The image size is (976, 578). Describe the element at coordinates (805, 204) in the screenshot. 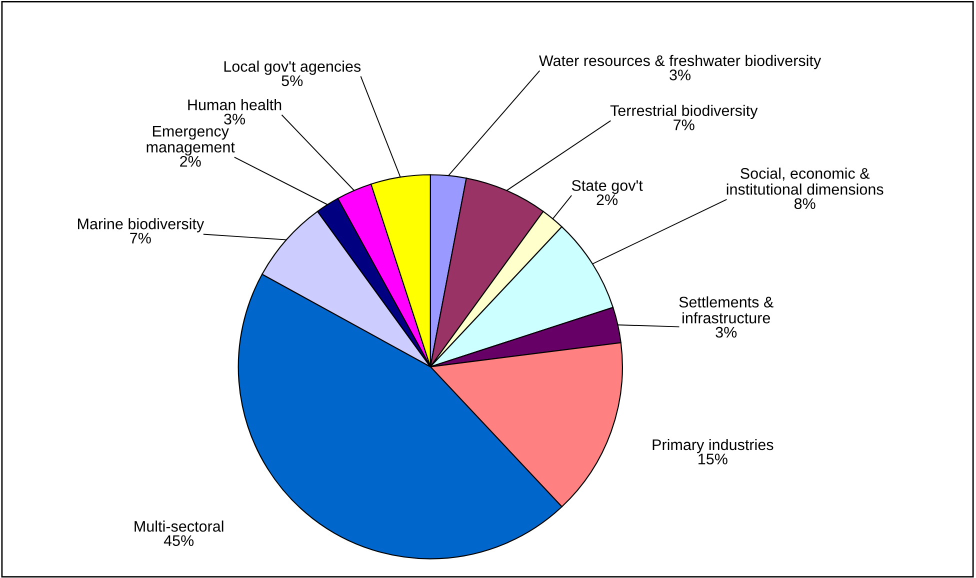

I see `data-label: 8%` at that location.